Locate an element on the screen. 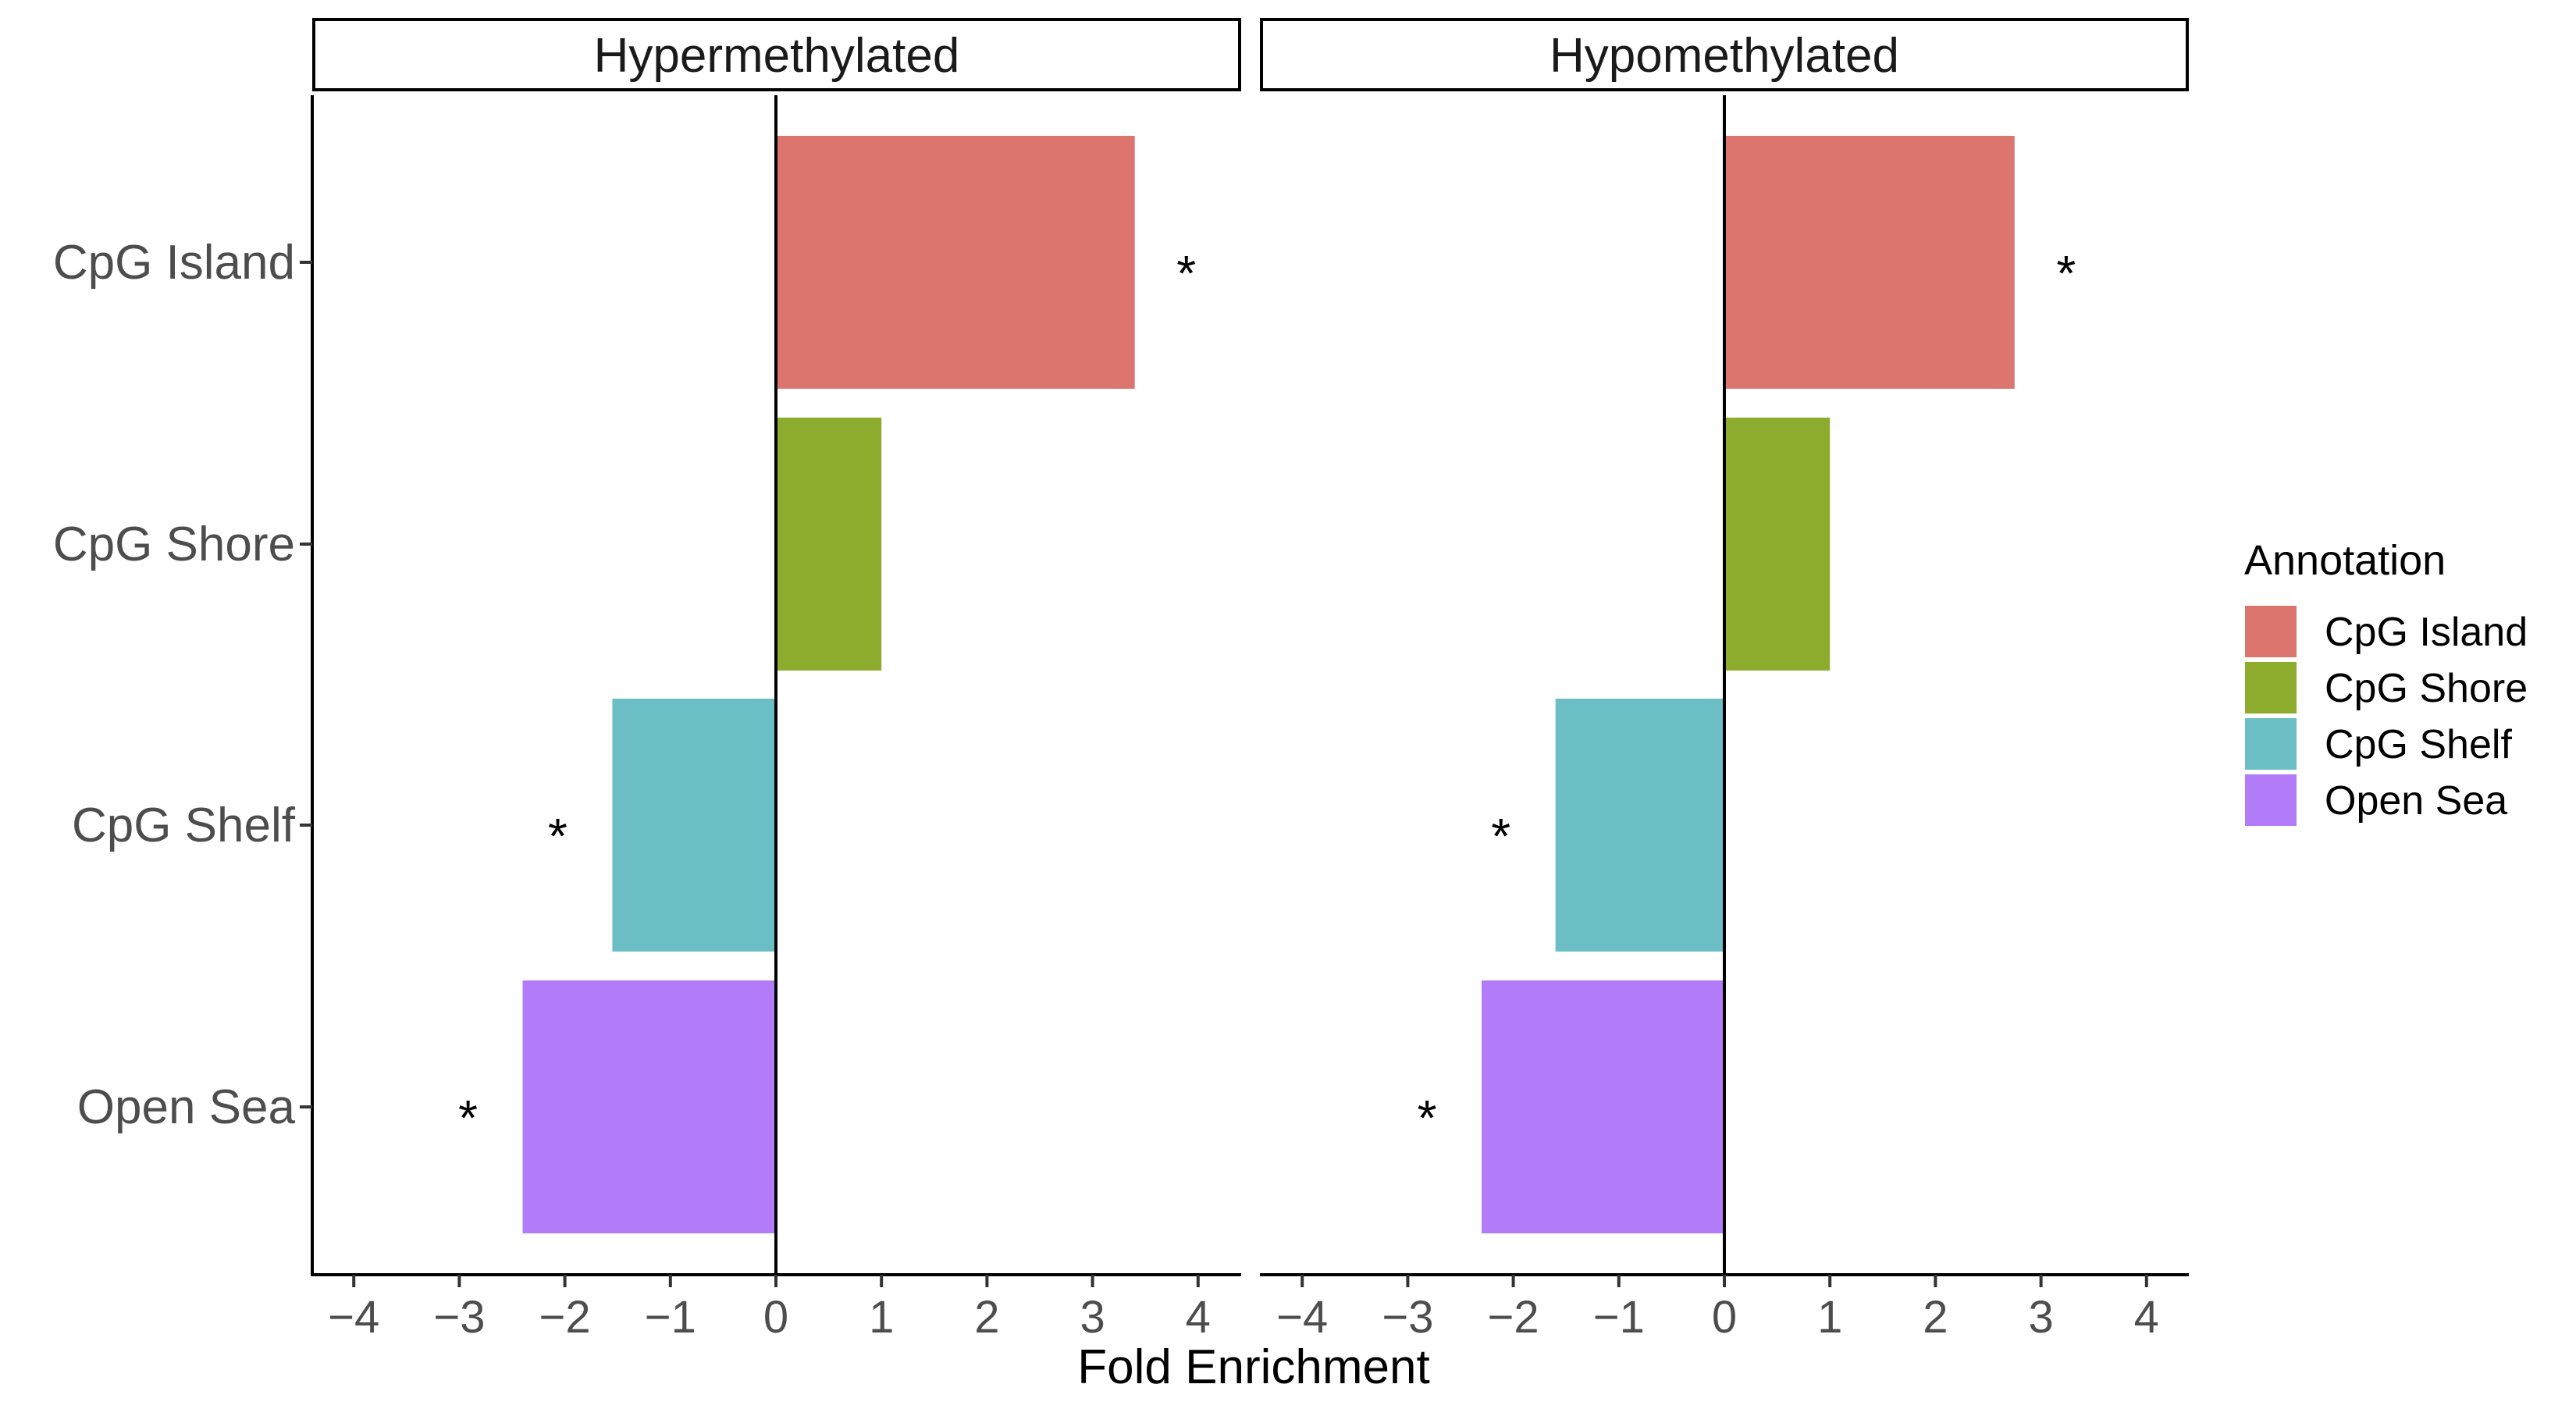 The image size is (2576, 1409). category-label: CpG Island is located at coordinates (174, 263).